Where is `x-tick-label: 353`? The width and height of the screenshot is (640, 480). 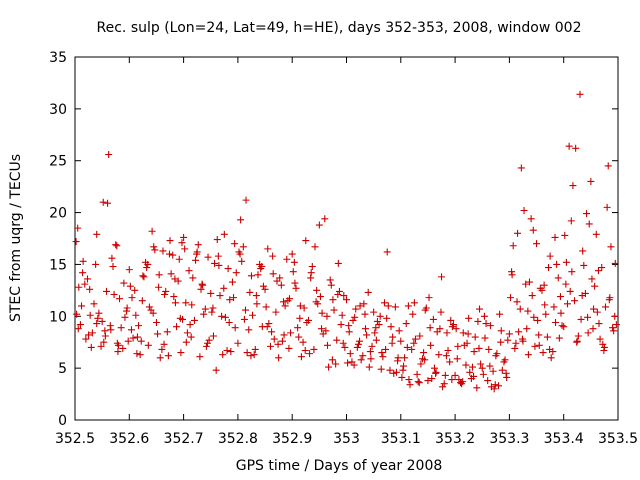
x-tick-label: 353 is located at coordinates (346, 439).